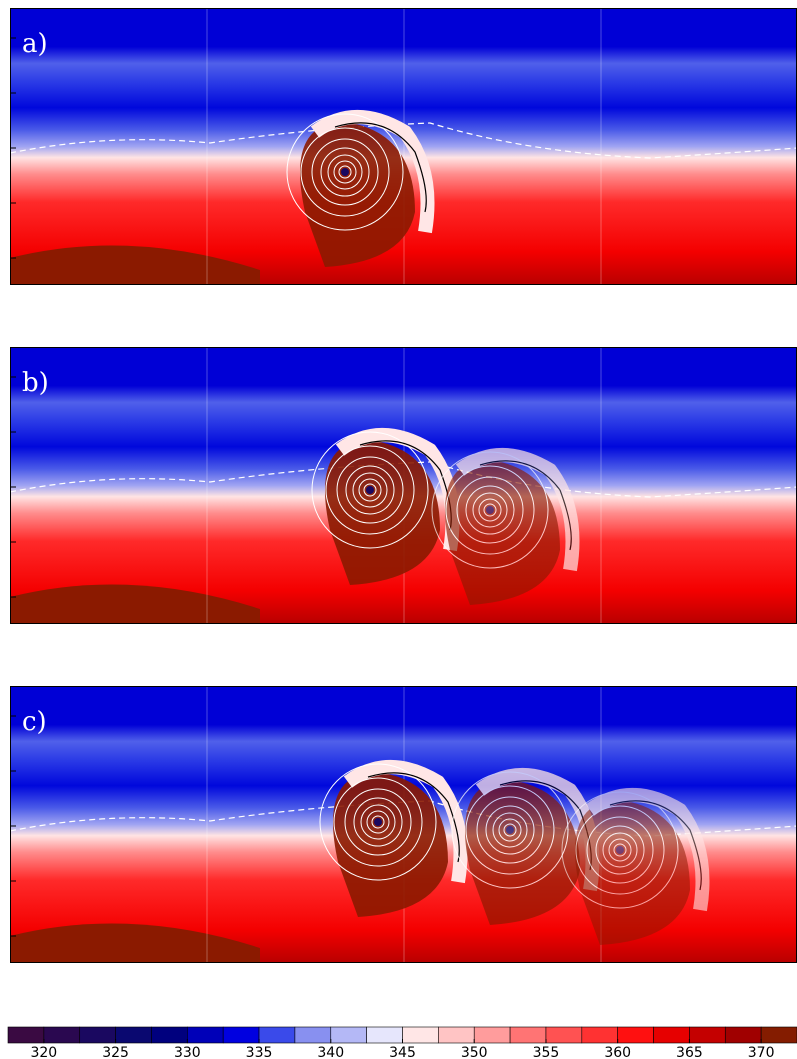 The height and width of the screenshot is (1059, 797). Describe the element at coordinates (689, 1052) in the screenshot. I see `colorbar-tick-label: 365` at that location.